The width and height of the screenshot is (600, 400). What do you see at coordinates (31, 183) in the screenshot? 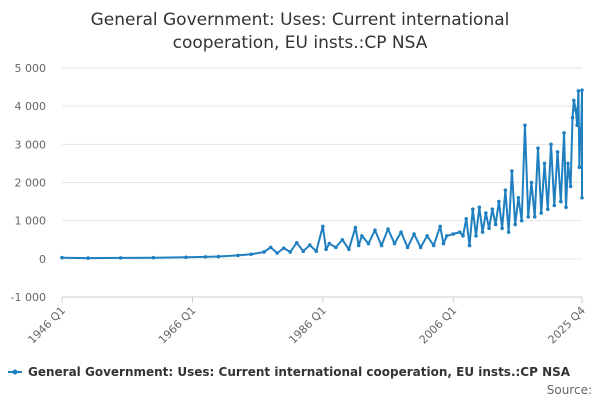
I see `y-tick-label: 2 000` at bounding box center [31, 183].